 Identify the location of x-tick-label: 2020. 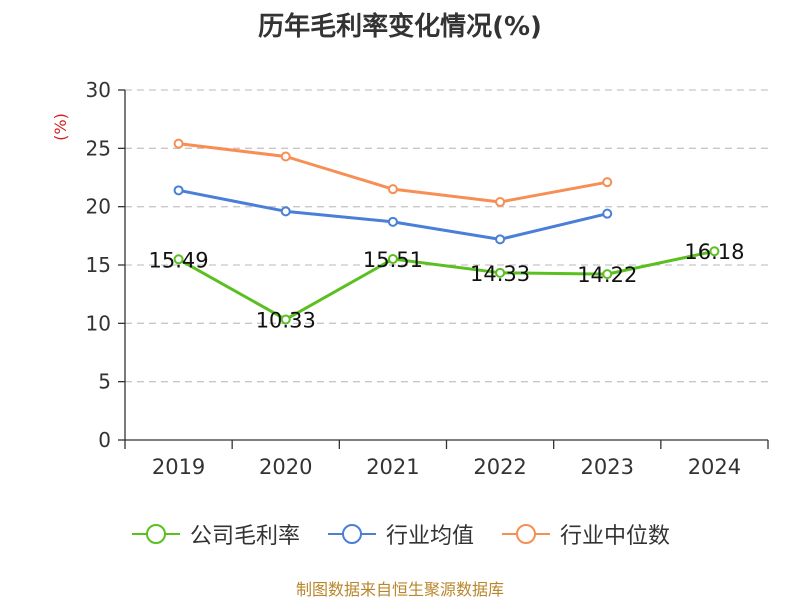
(285, 467).